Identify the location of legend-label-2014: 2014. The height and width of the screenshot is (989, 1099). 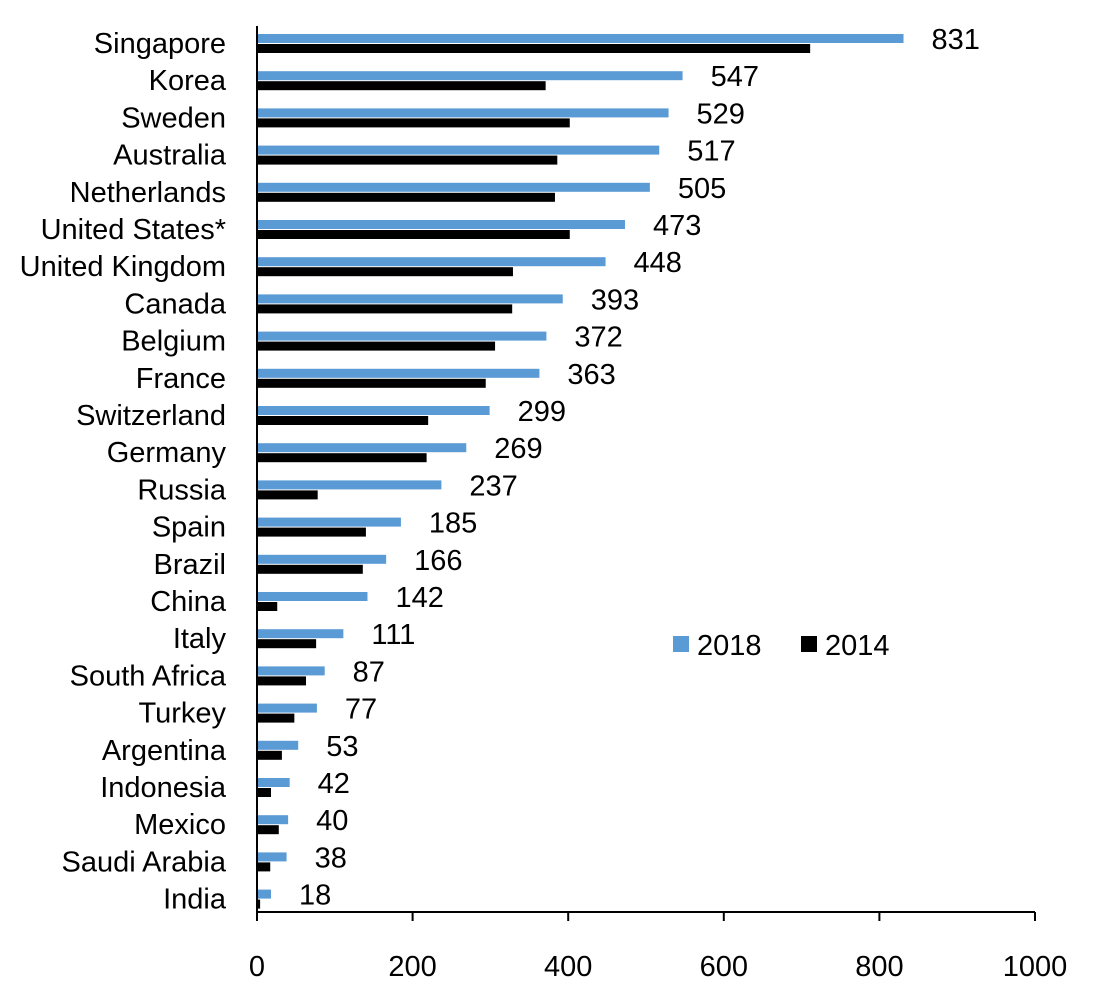
(857, 646).